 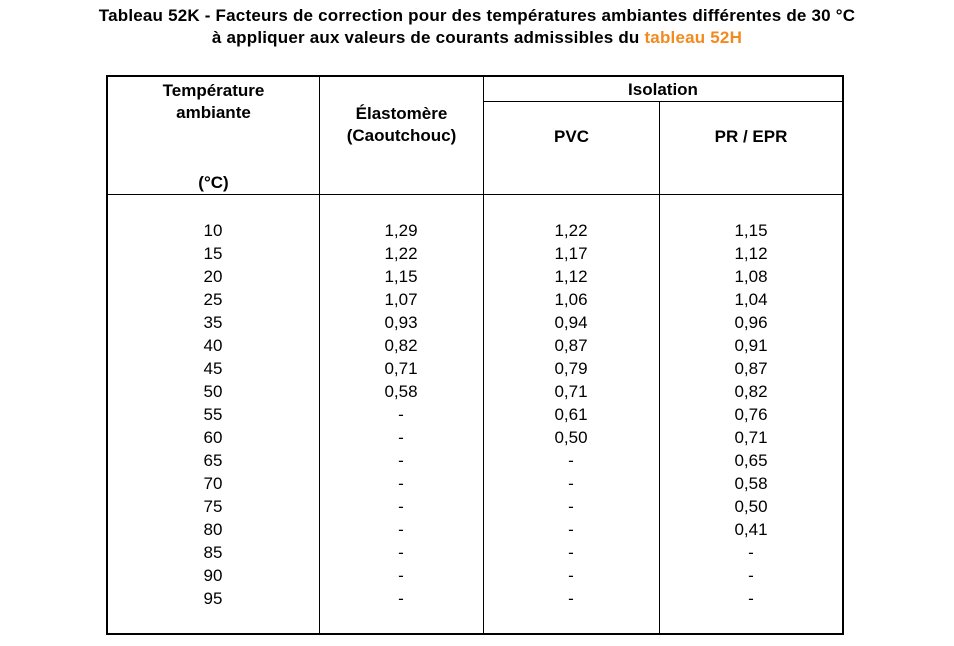 I want to click on table-cell-pvc: 1,22, so click(x=571, y=230).